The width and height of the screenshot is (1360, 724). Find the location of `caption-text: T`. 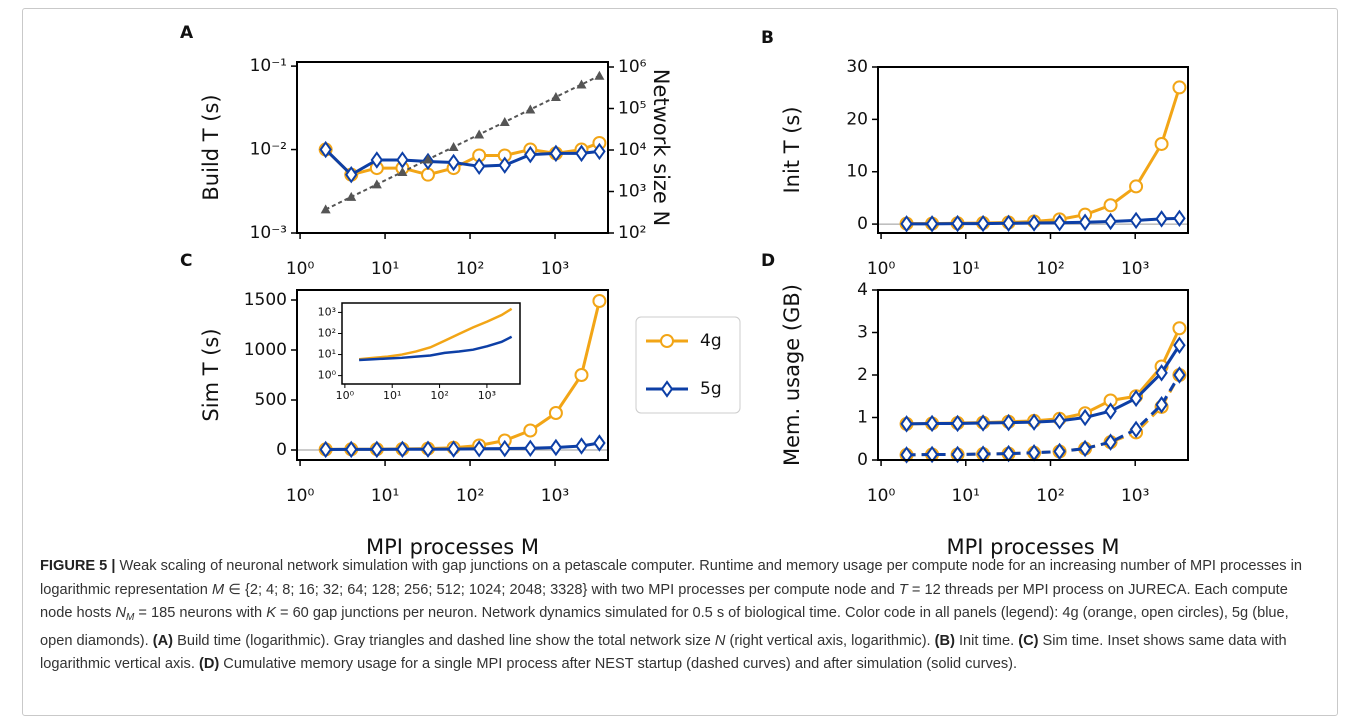

caption-text: T is located at coordinates (903, 589).